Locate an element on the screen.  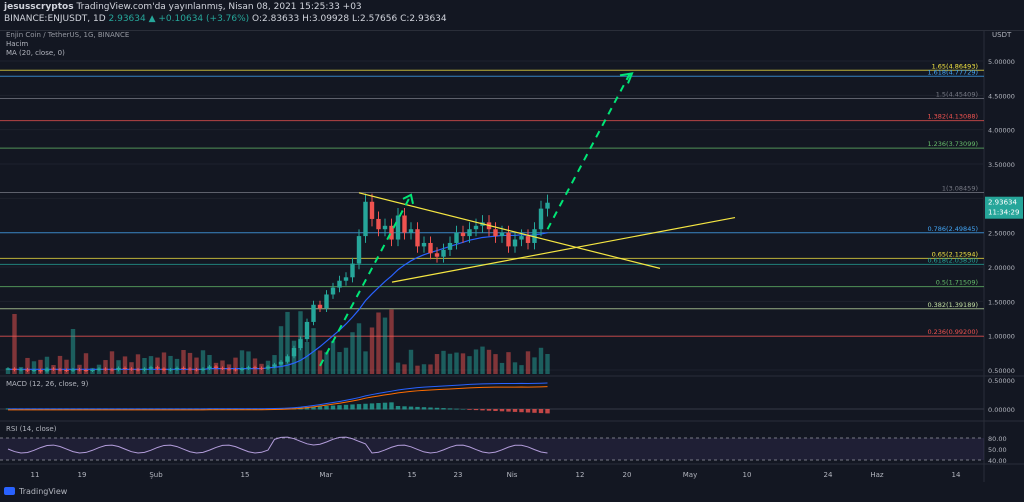
brand-label: TradingView is located at coordinates (43, 491).